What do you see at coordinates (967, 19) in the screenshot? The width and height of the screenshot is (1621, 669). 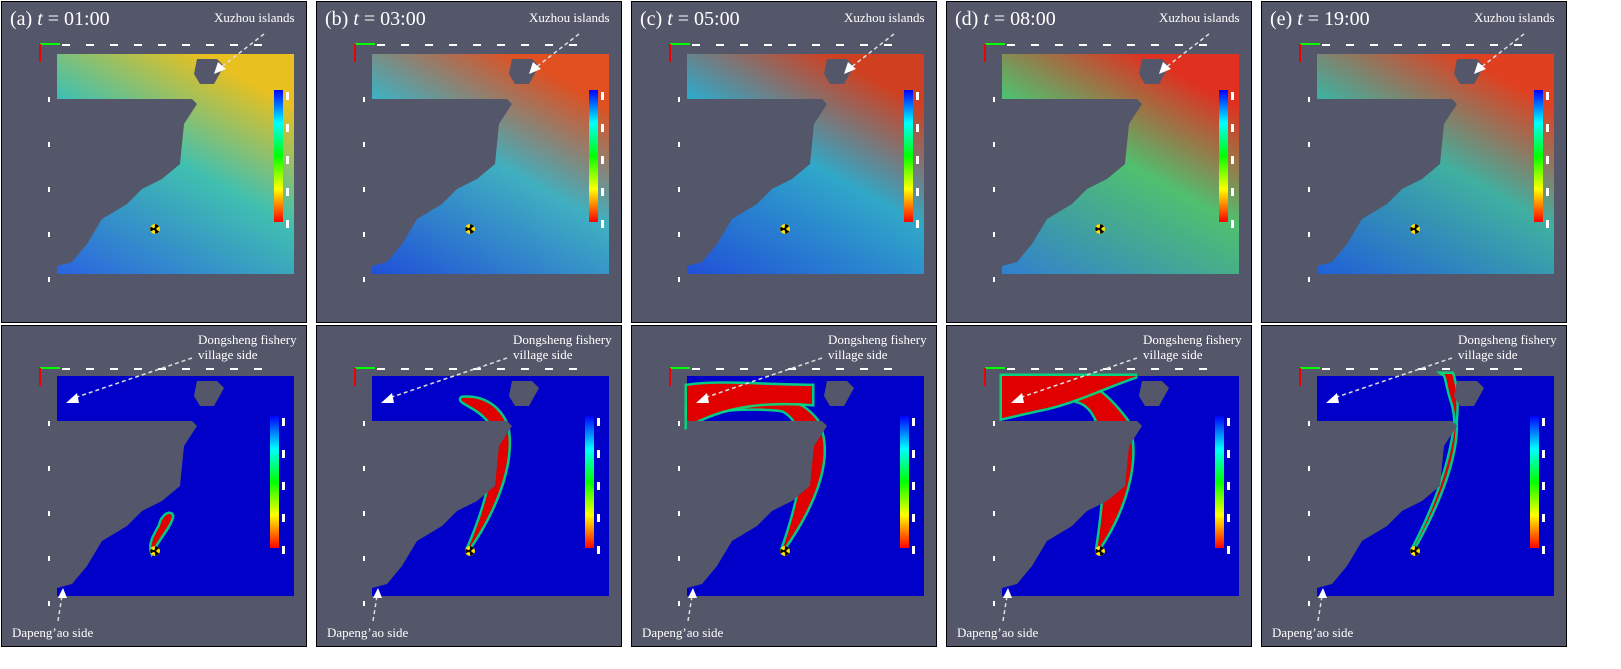 I see `panel-label: (d)` at bounding box center [967, 19].